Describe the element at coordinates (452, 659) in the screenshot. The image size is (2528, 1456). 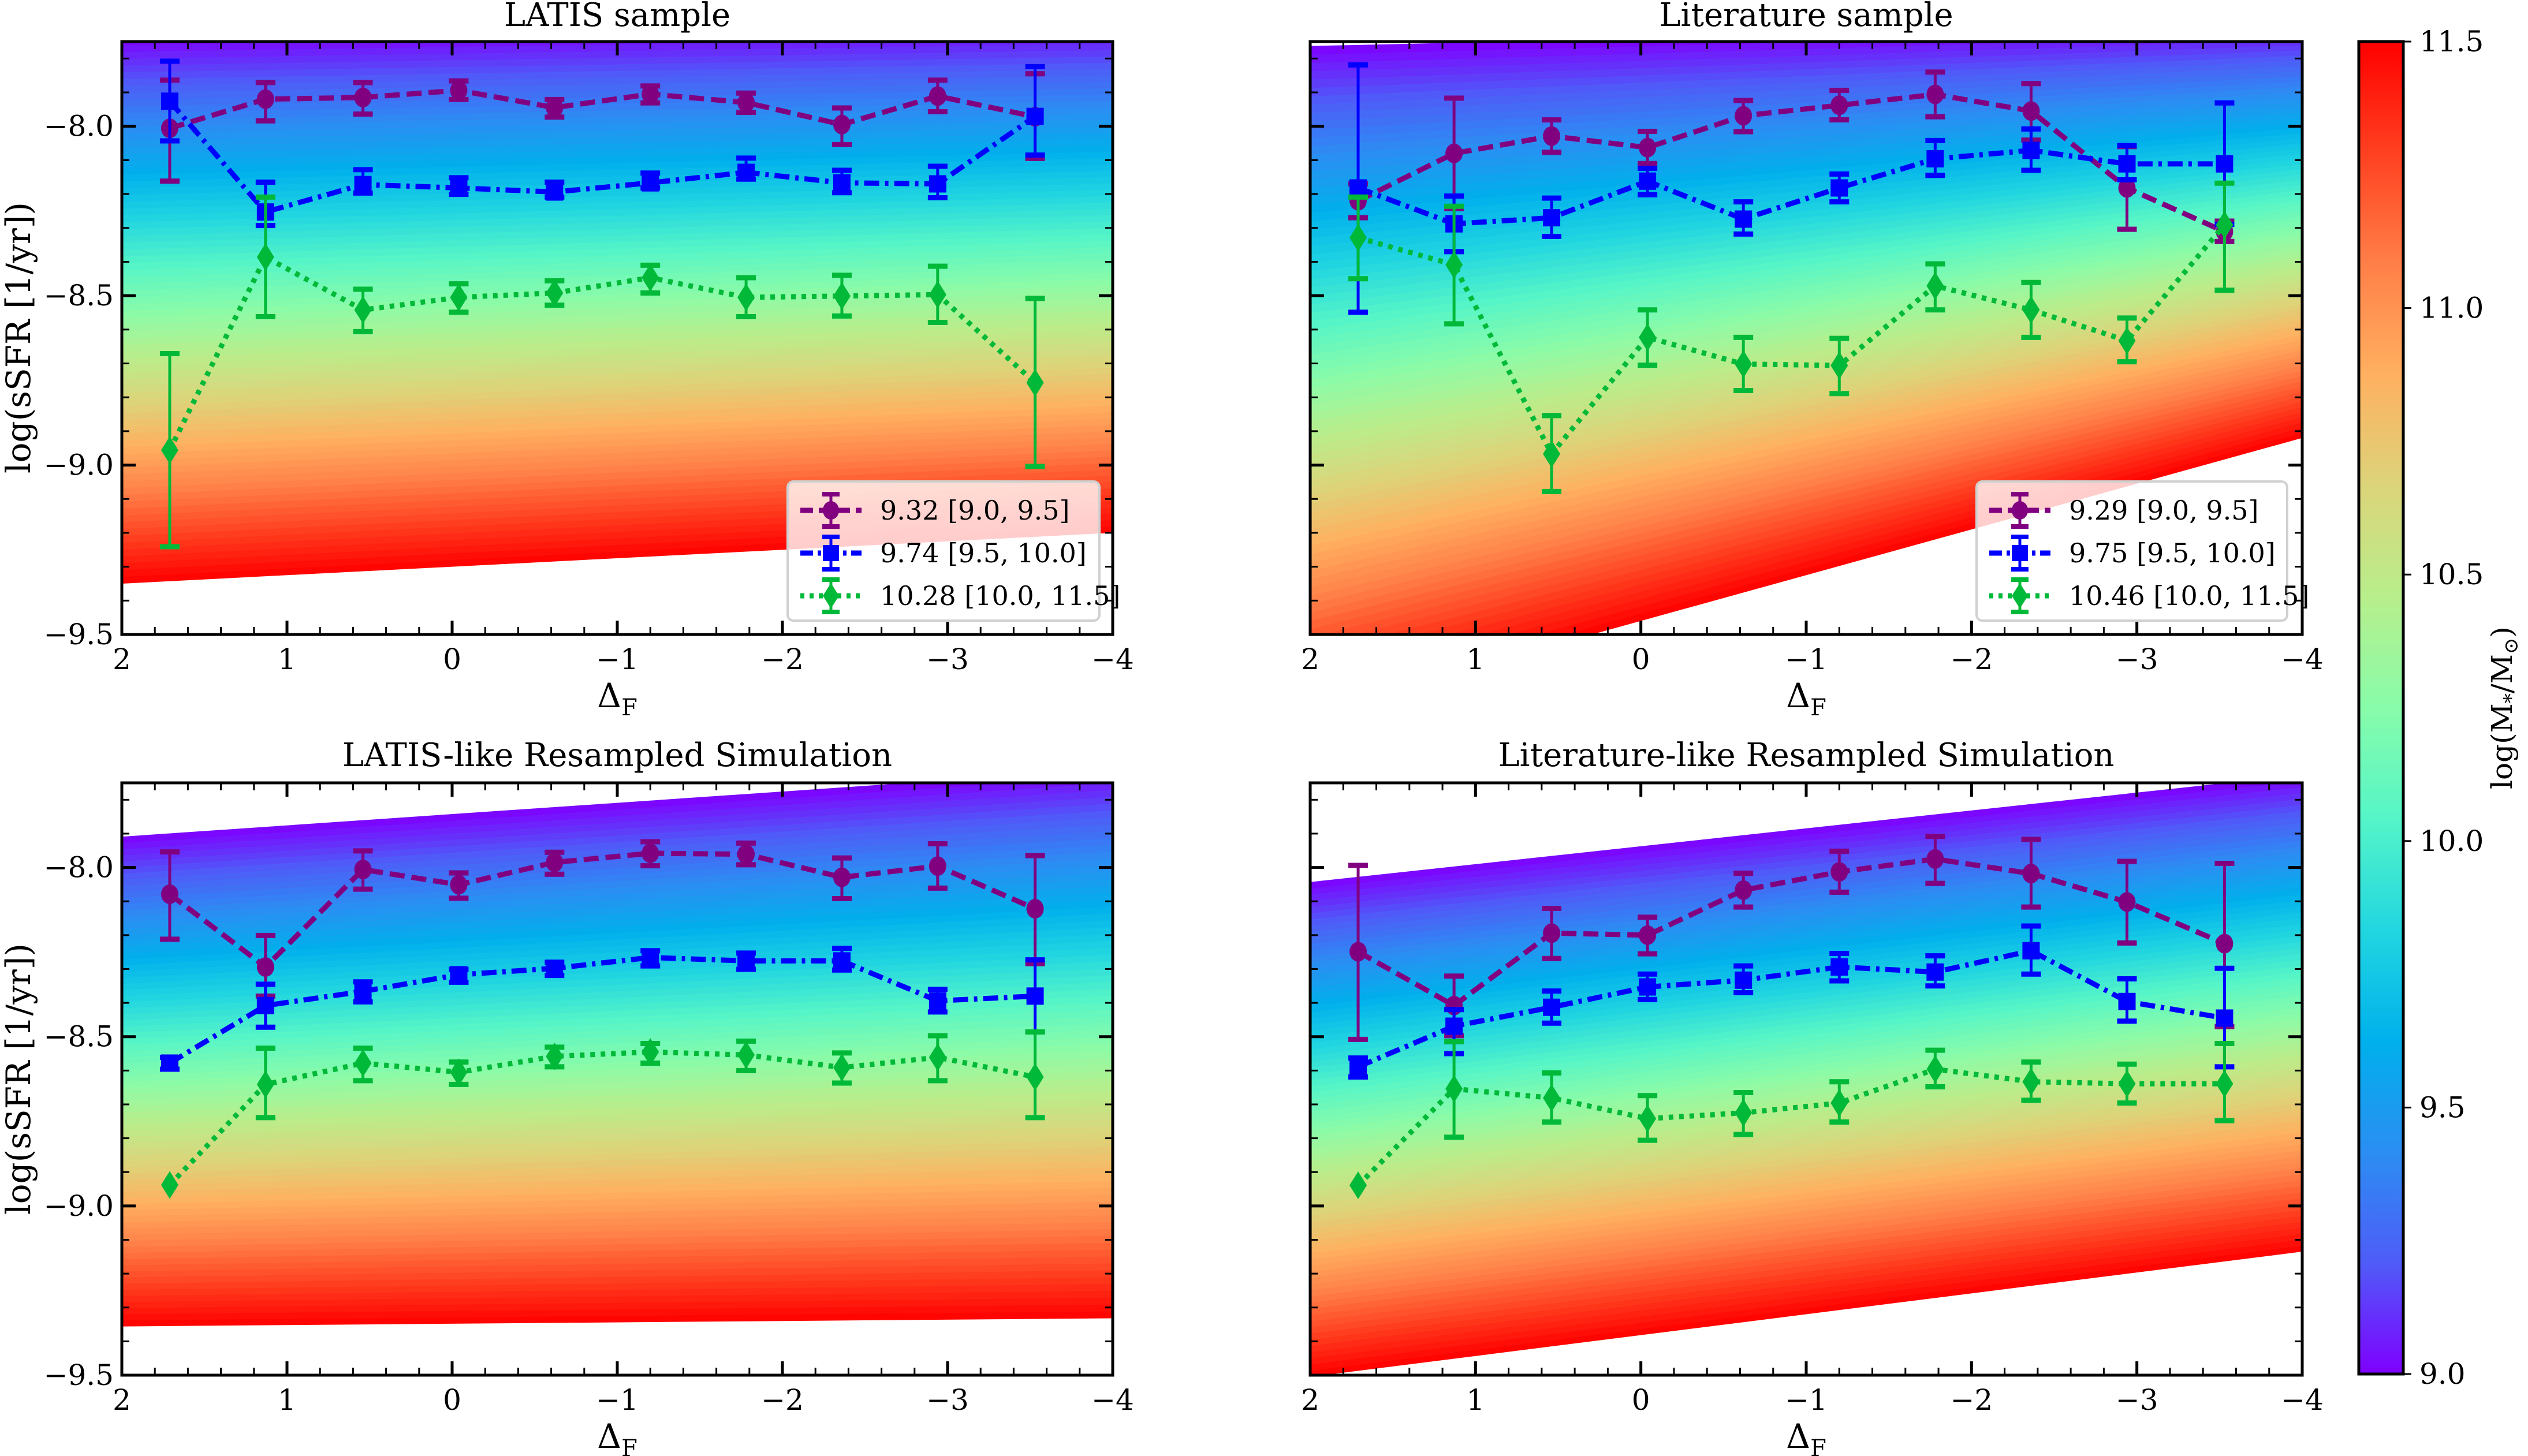
I see `x-tick-label: 0` at that location.